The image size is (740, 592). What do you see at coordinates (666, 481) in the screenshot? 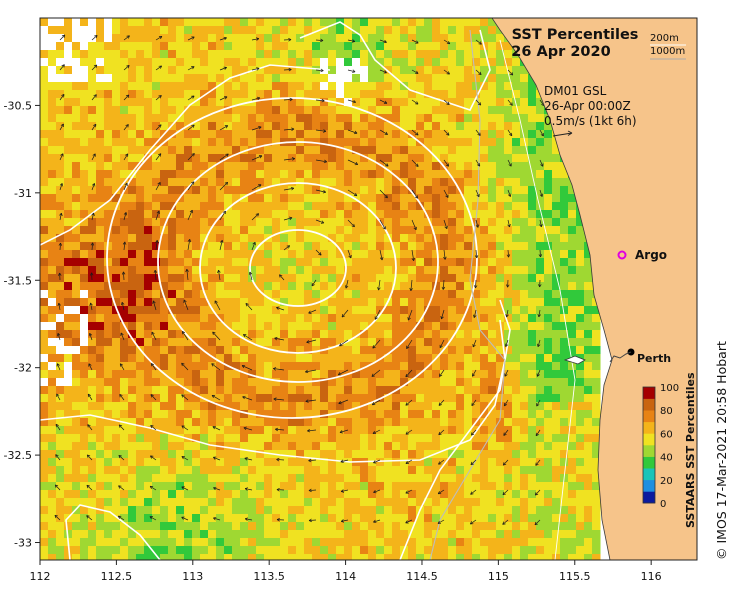
I see `colorbar-tick-4: 20` at bounding box center [666, 481].